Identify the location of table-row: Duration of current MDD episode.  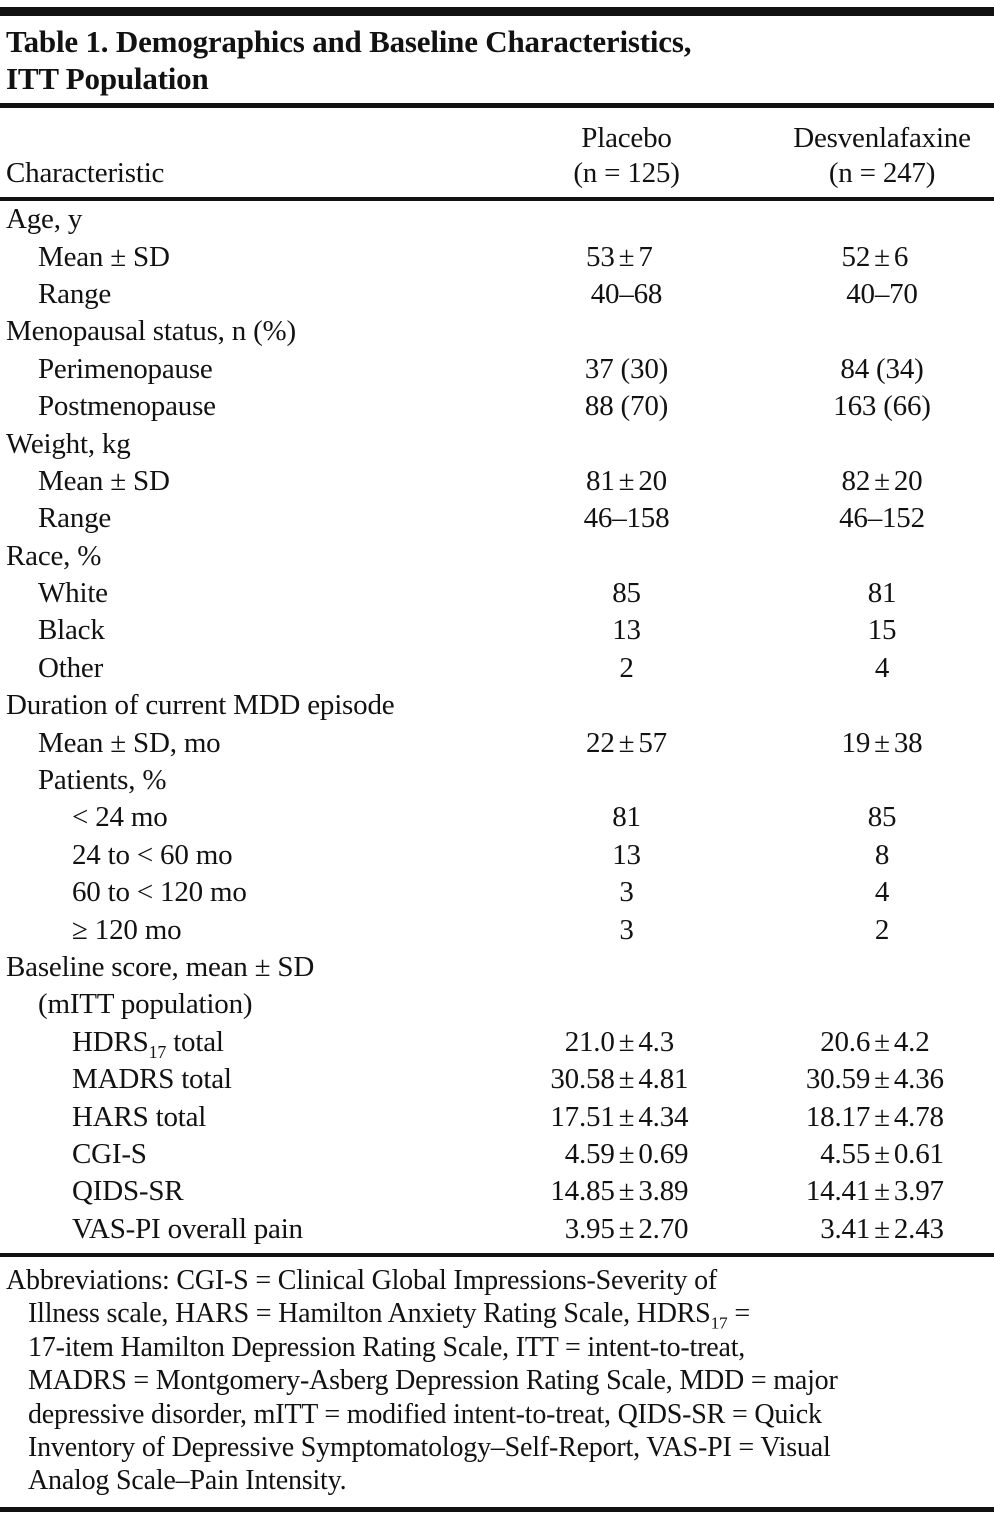
(497, 705).